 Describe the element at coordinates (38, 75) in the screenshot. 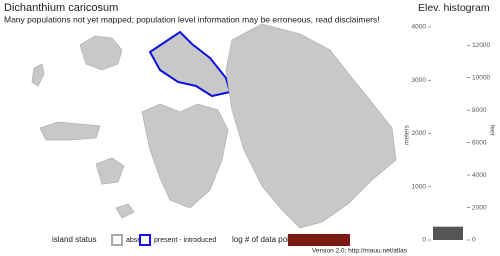

I see `niihau` at that location.